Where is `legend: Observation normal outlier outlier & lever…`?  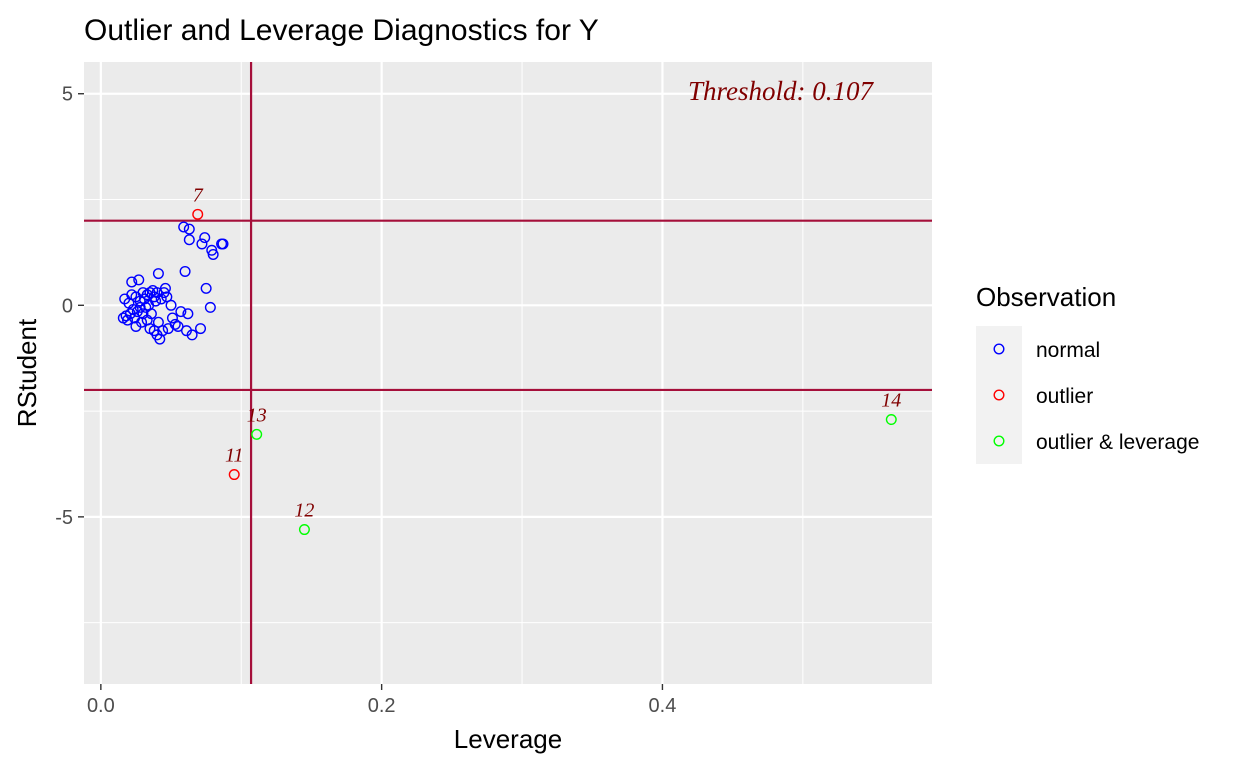
legend: Observation normal outlier outlier & lever… is located at coordinates (1087, 373).